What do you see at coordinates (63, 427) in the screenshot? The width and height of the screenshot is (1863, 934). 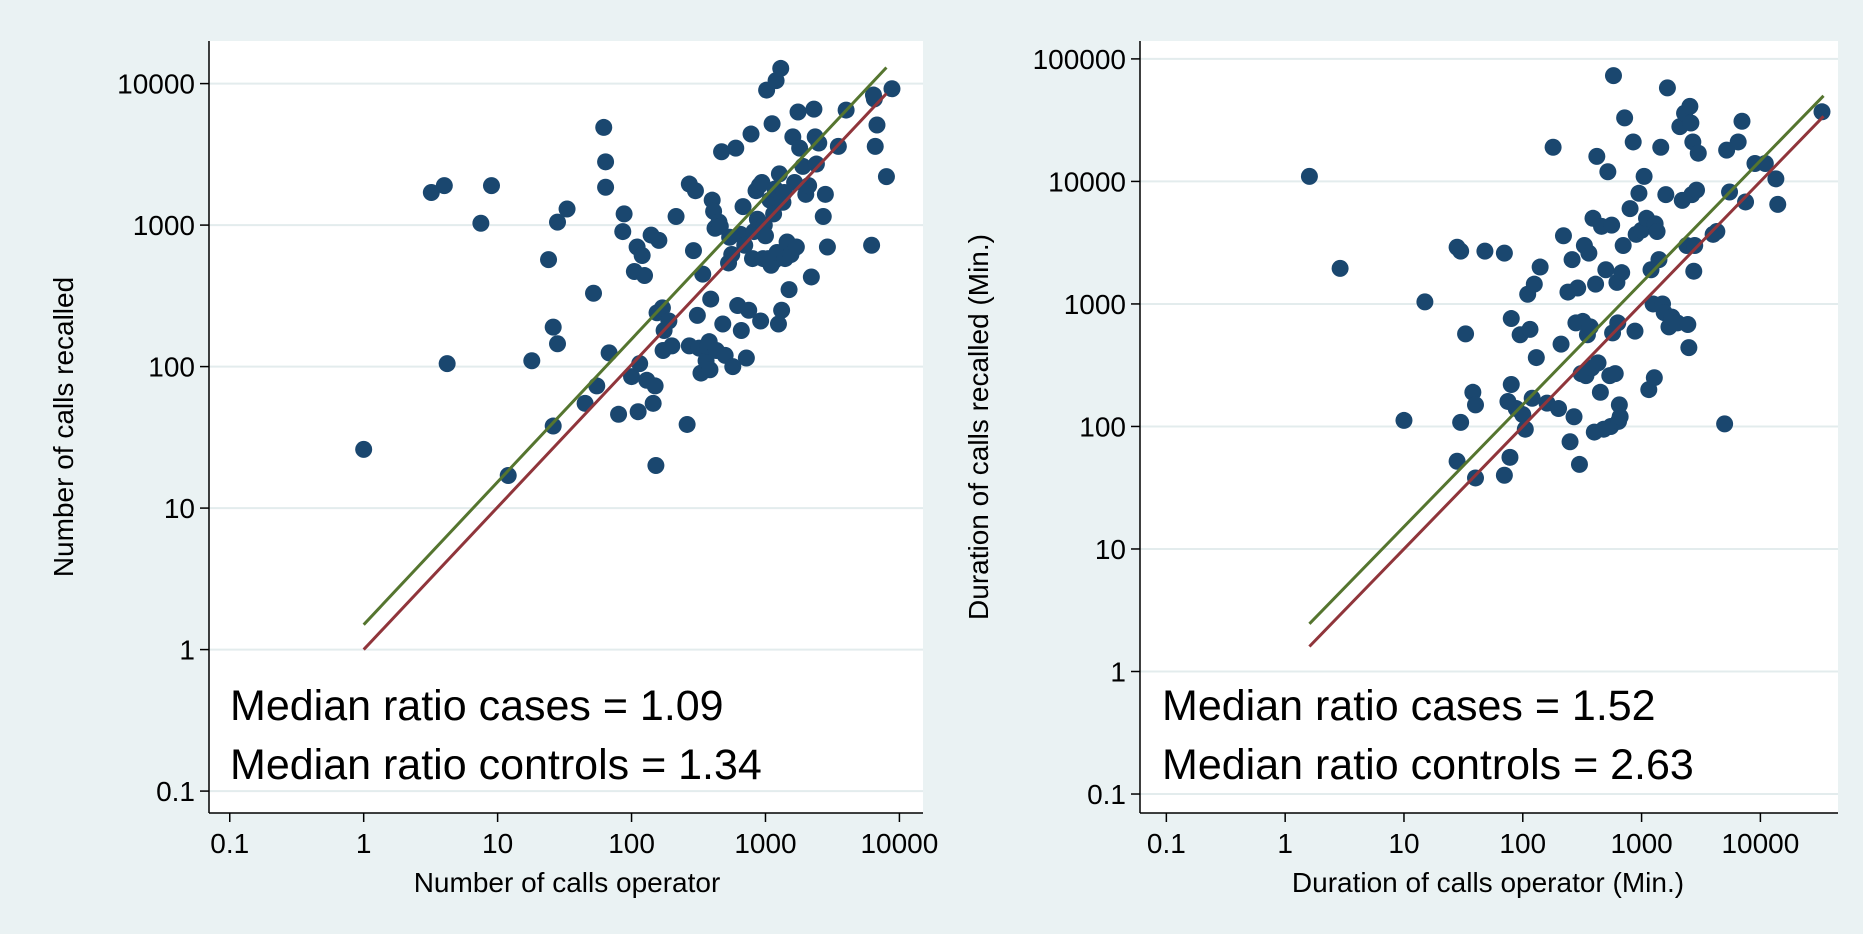 I see `left-y-axis-label: Number of calls recalled` at bounding box center [63, 427].